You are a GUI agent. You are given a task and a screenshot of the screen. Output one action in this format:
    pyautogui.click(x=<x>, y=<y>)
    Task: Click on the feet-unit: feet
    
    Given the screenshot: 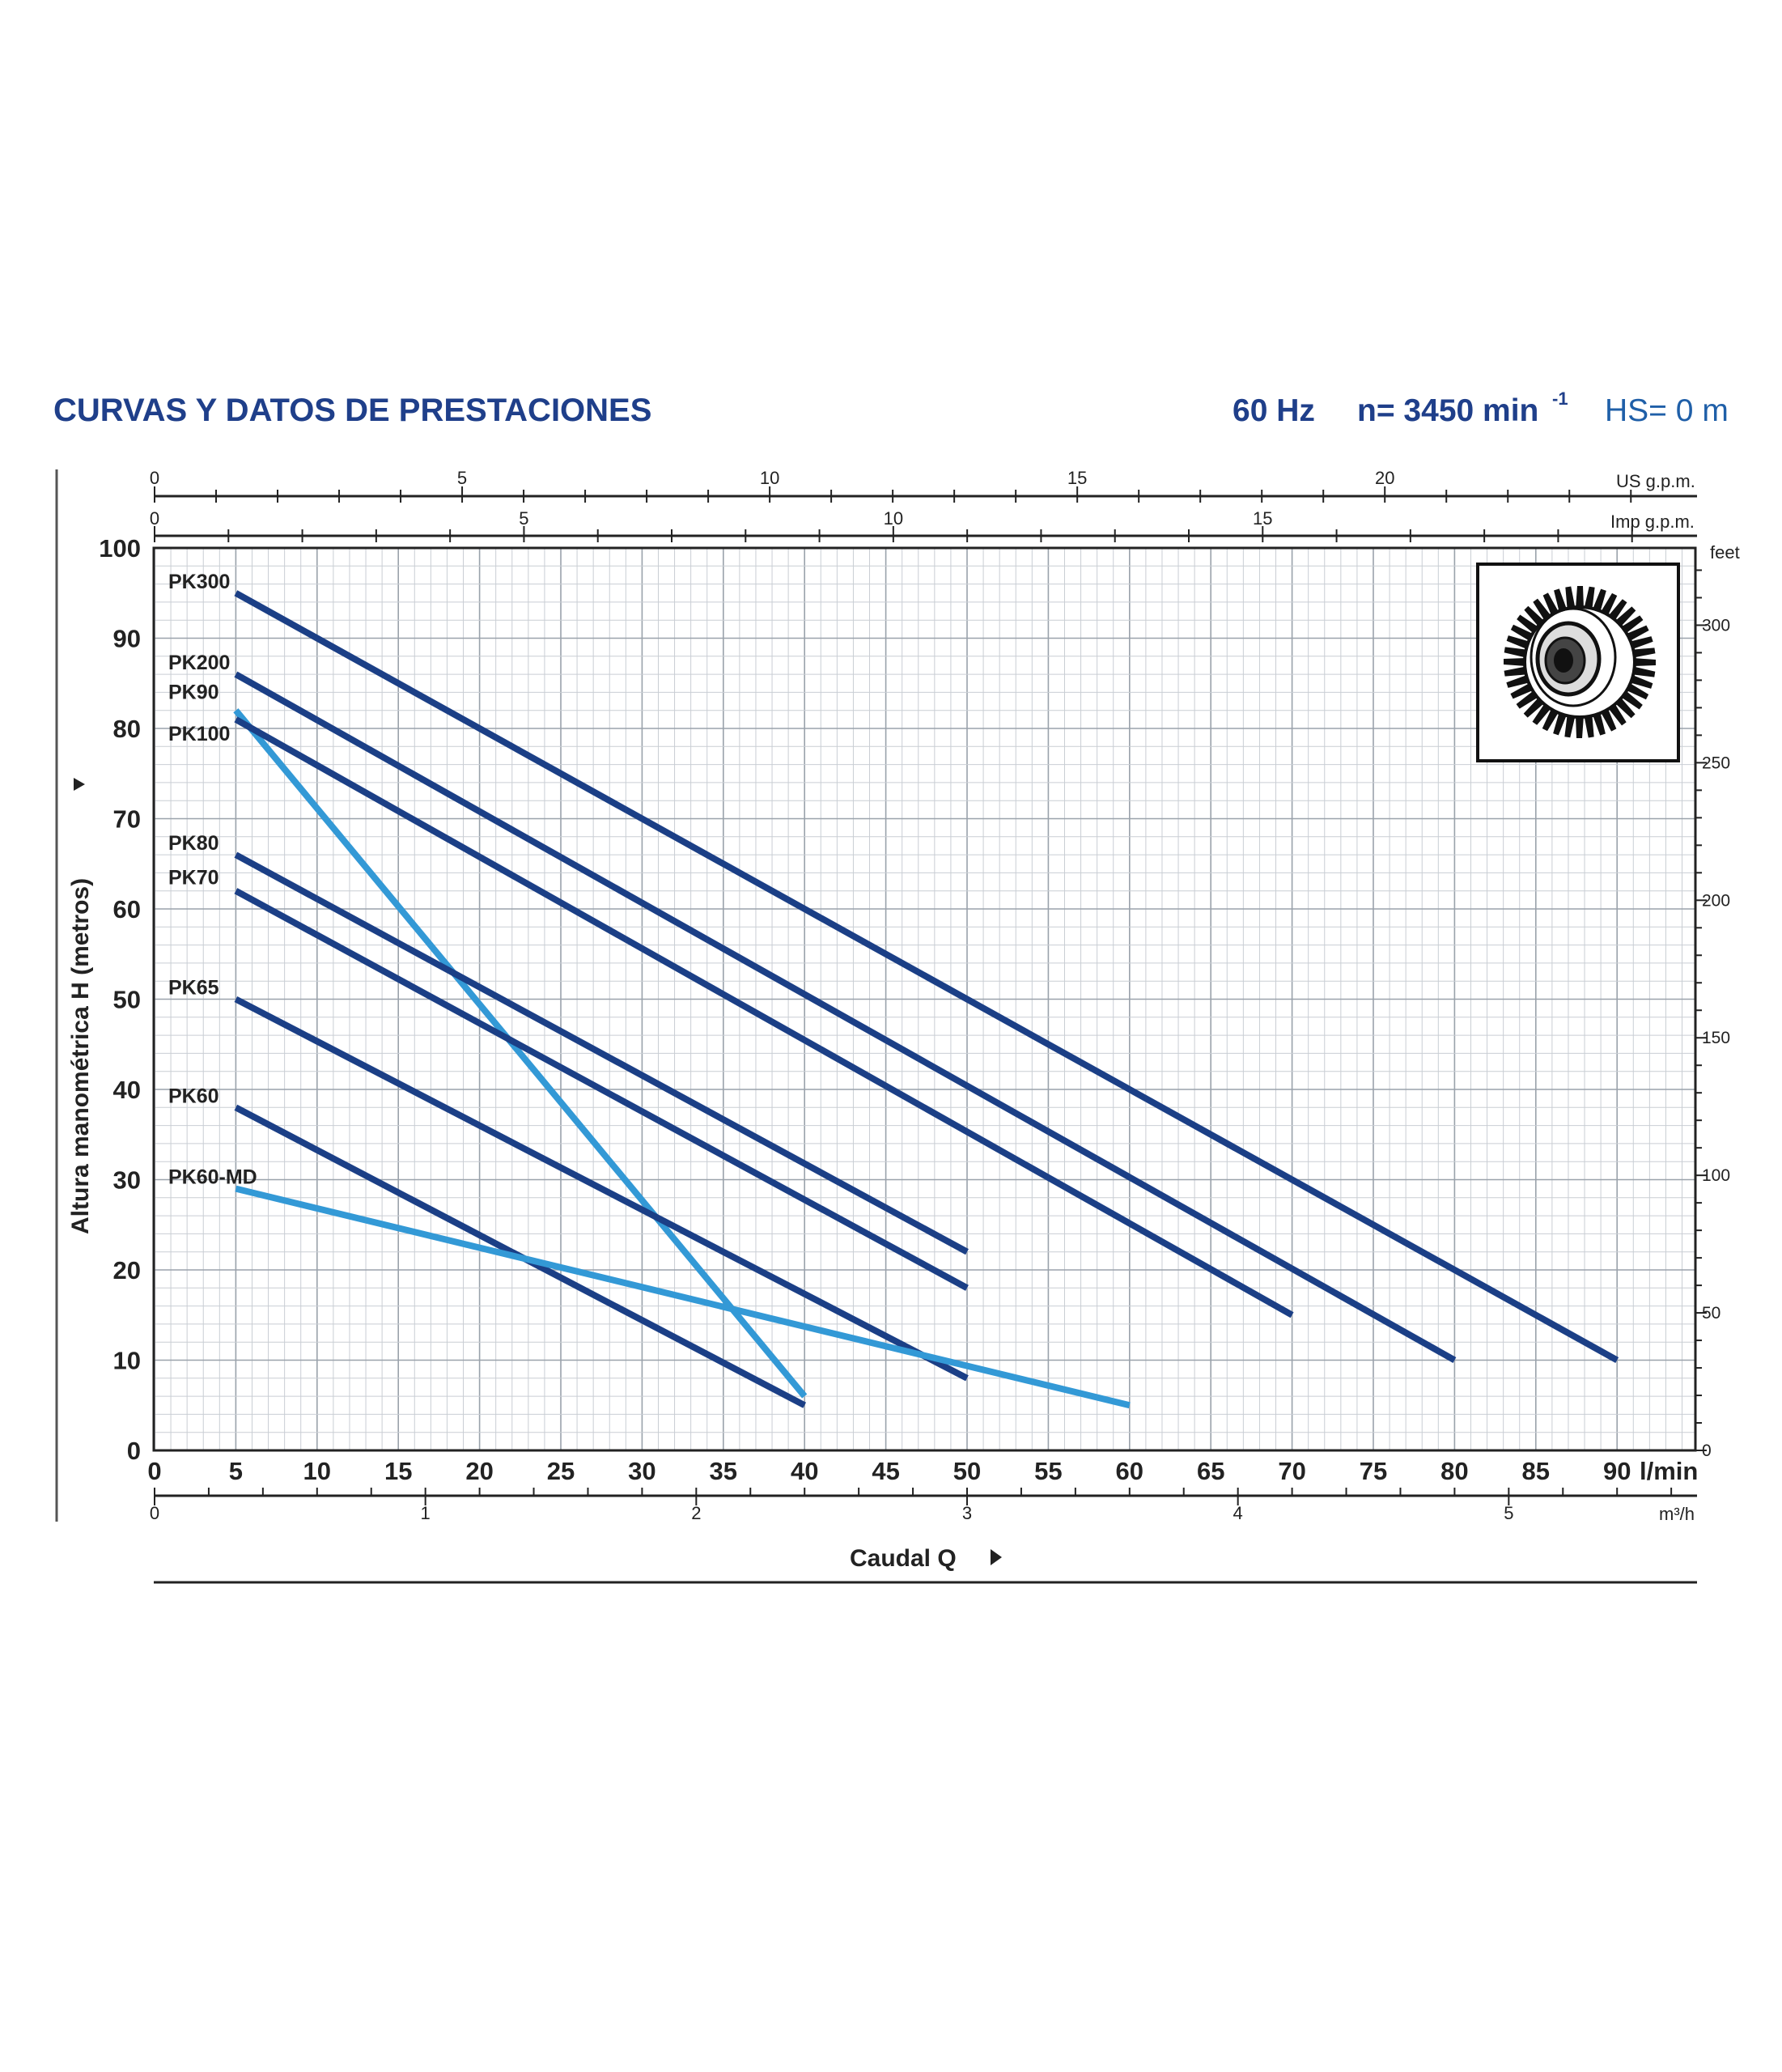 What is the action you would take?
    pyautogui.click(x=1725, y=552)
    